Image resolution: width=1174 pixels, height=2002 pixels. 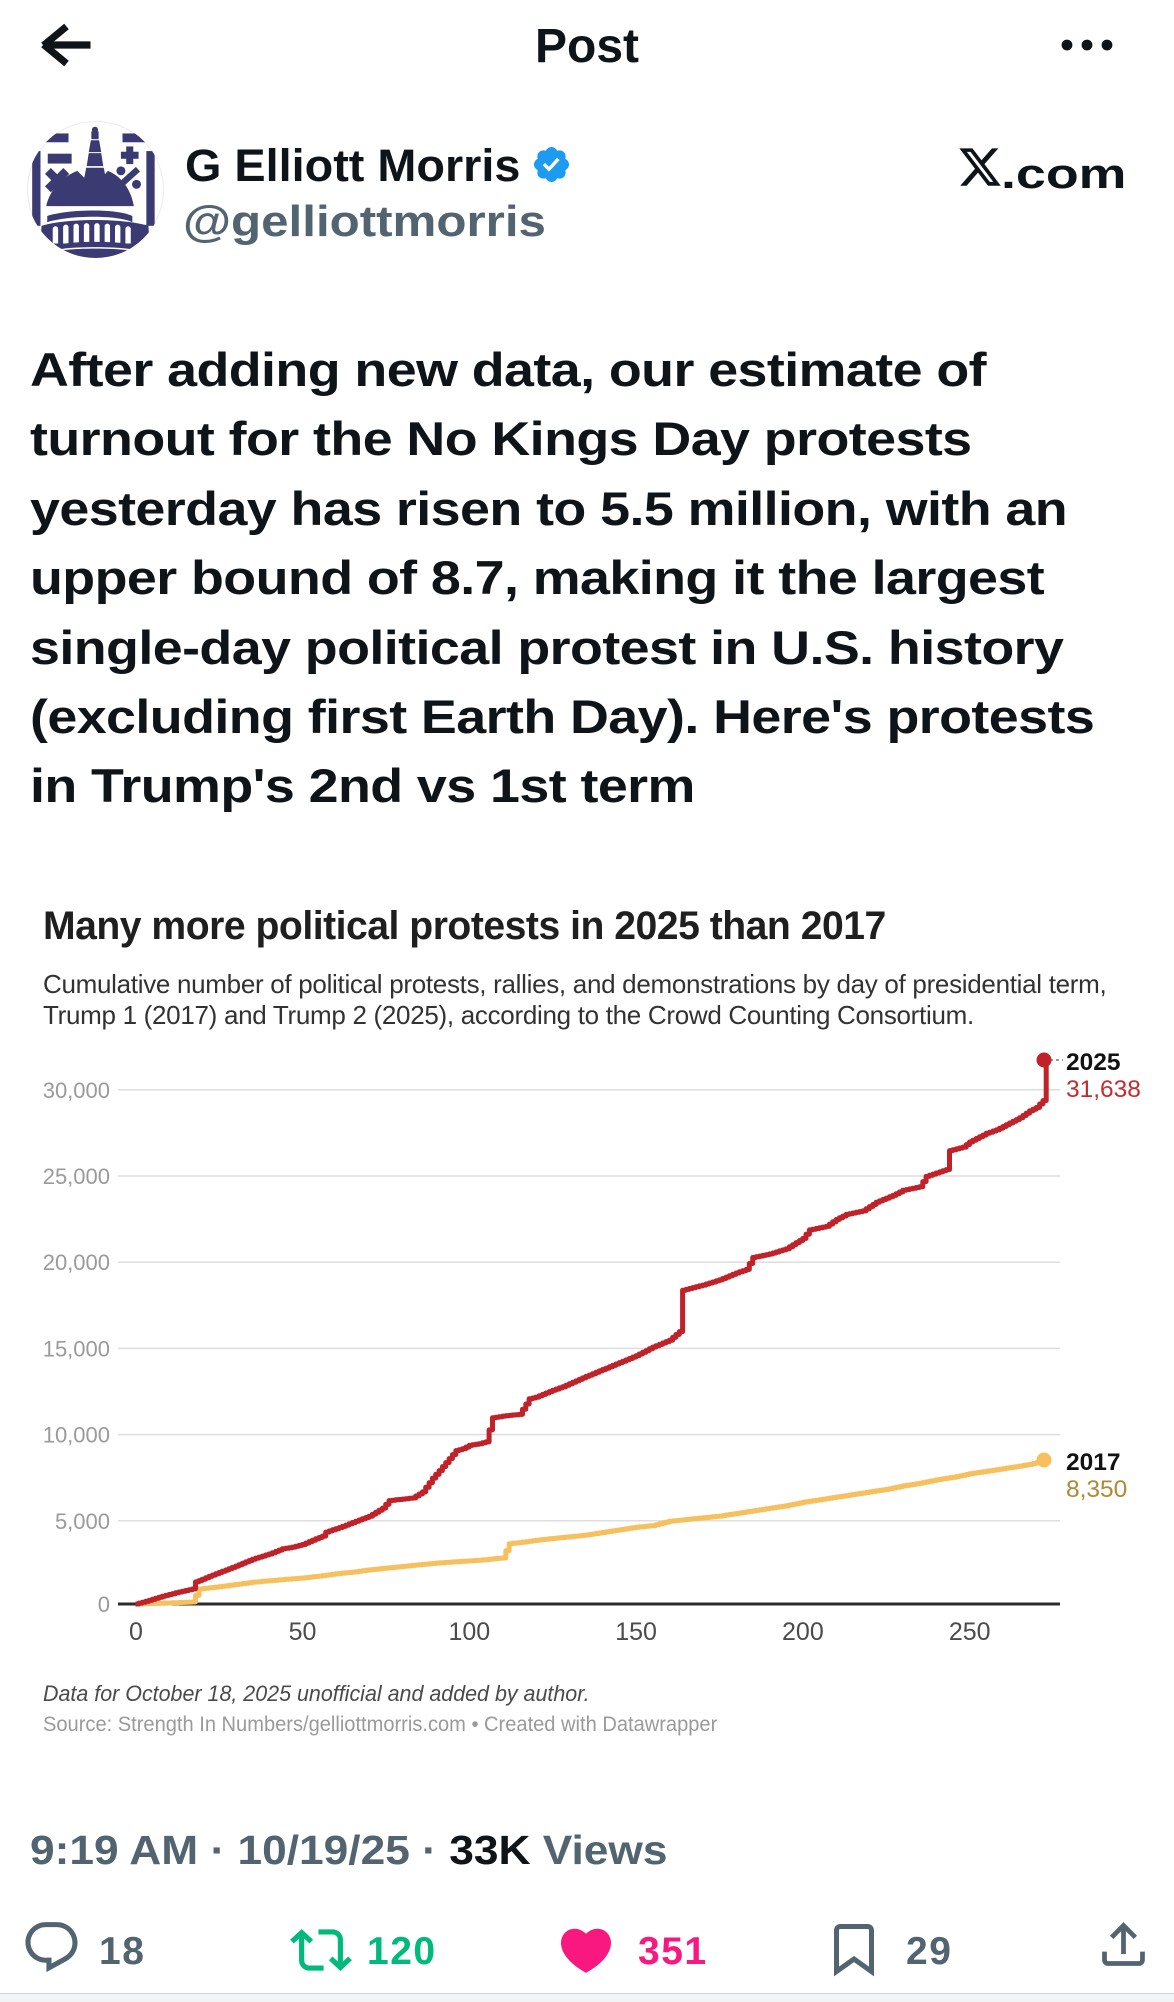 What do you see at coordinates (82, 1521) in the screenshot?
I see `svg-text: 5,000` at bounding box center [82, 1521].